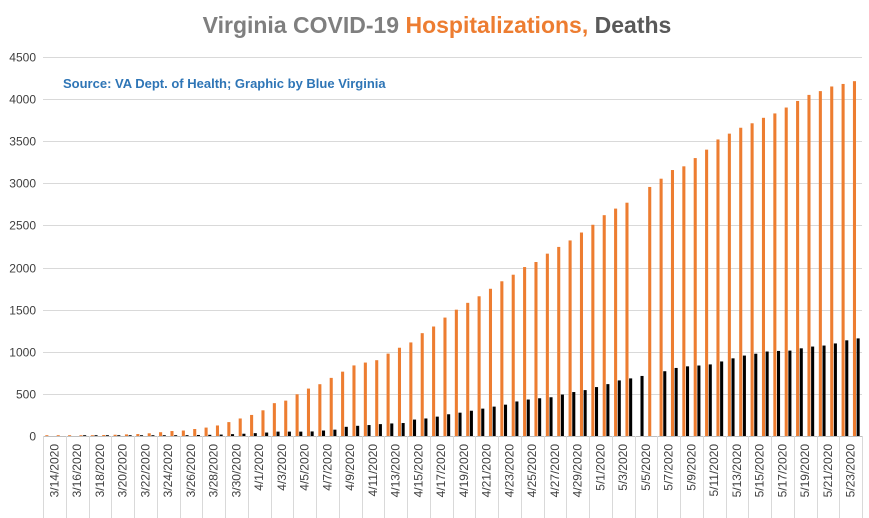  Describe the element at coordinates (305, 467) in the screenshot. I see `x-tick-label: 4/5/2020` at that location.